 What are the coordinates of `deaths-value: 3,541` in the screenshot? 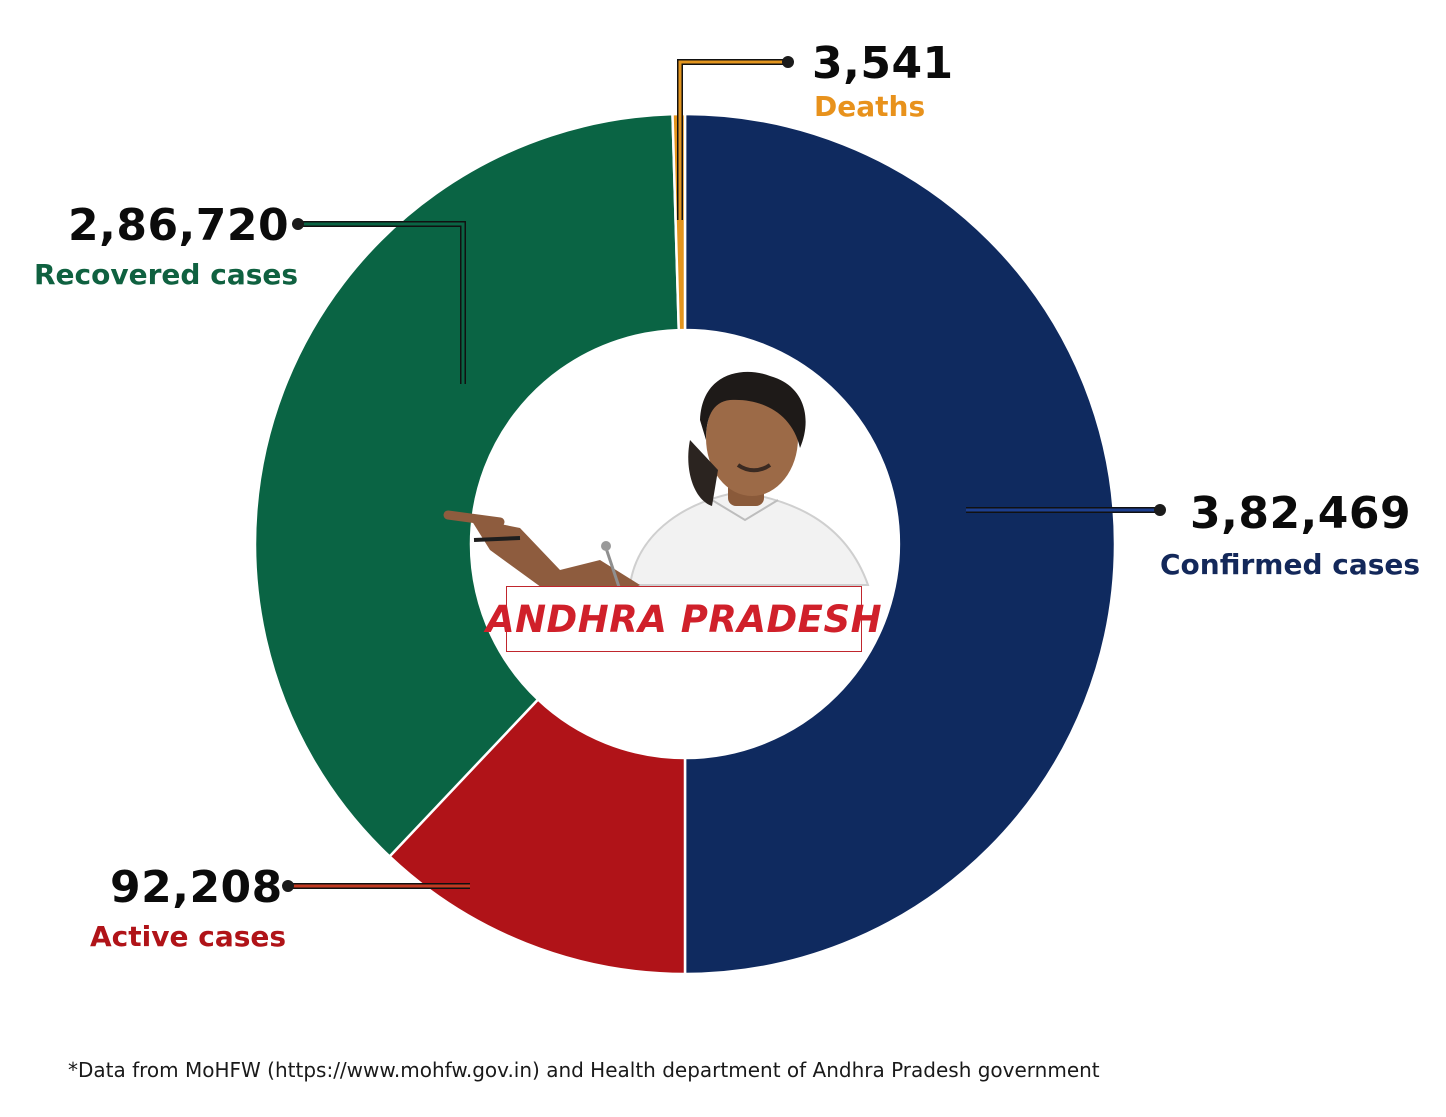 It's located at (883, 63).